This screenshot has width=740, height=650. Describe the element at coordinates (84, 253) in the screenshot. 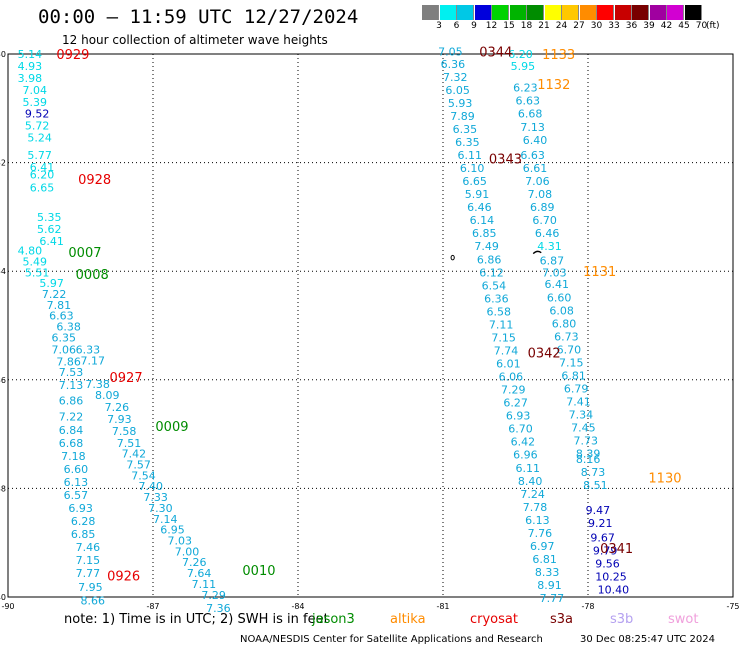

I see `pass-time-label: 0007` at that location.